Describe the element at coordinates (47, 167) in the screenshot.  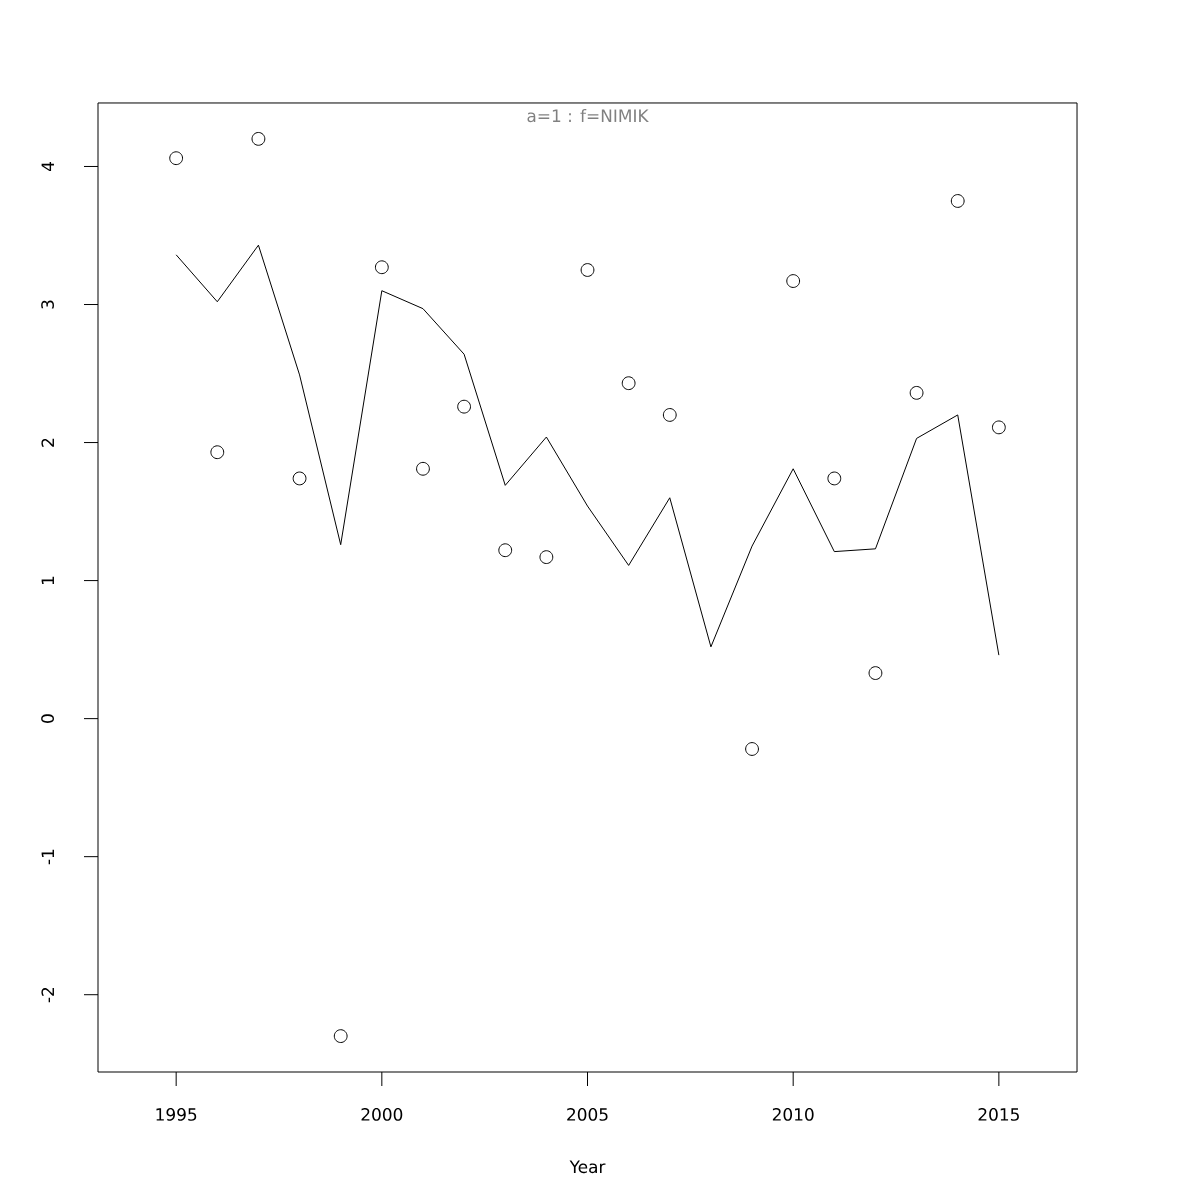
I see `y-tick-label: 4` at that location.